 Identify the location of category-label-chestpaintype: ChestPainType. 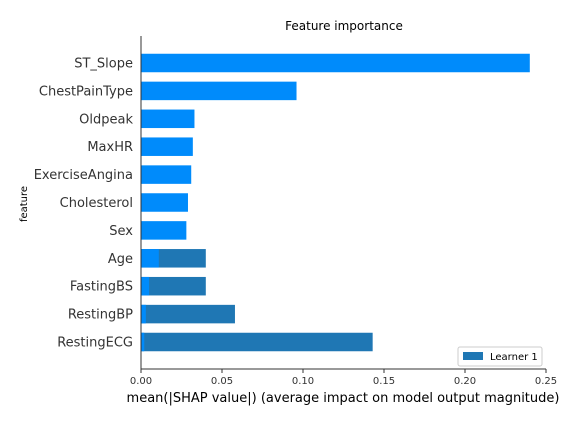
(86, 91).